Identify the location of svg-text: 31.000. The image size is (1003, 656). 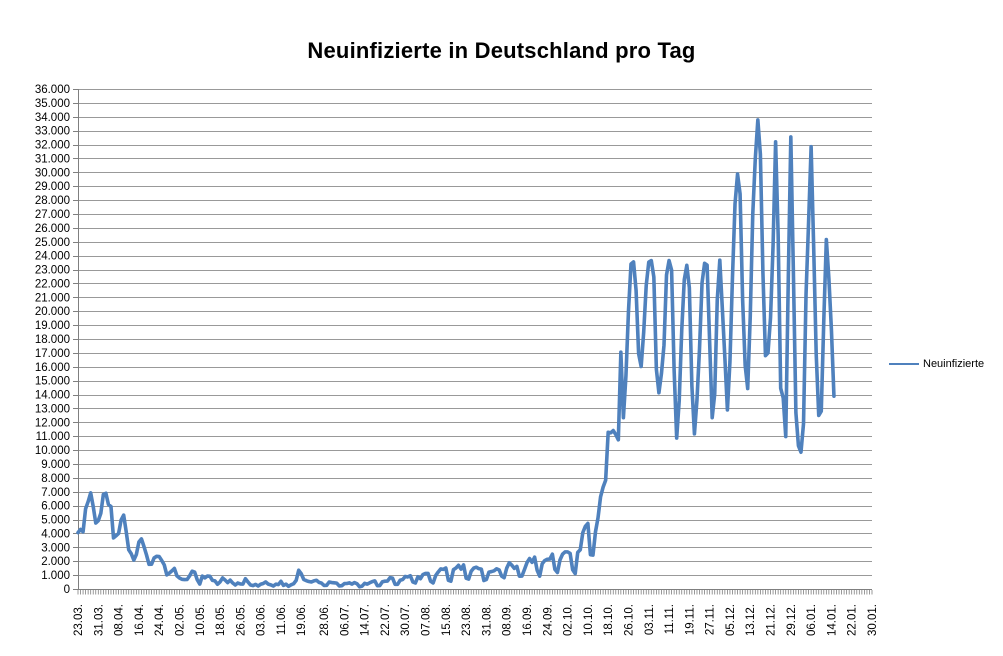
(52, 159).